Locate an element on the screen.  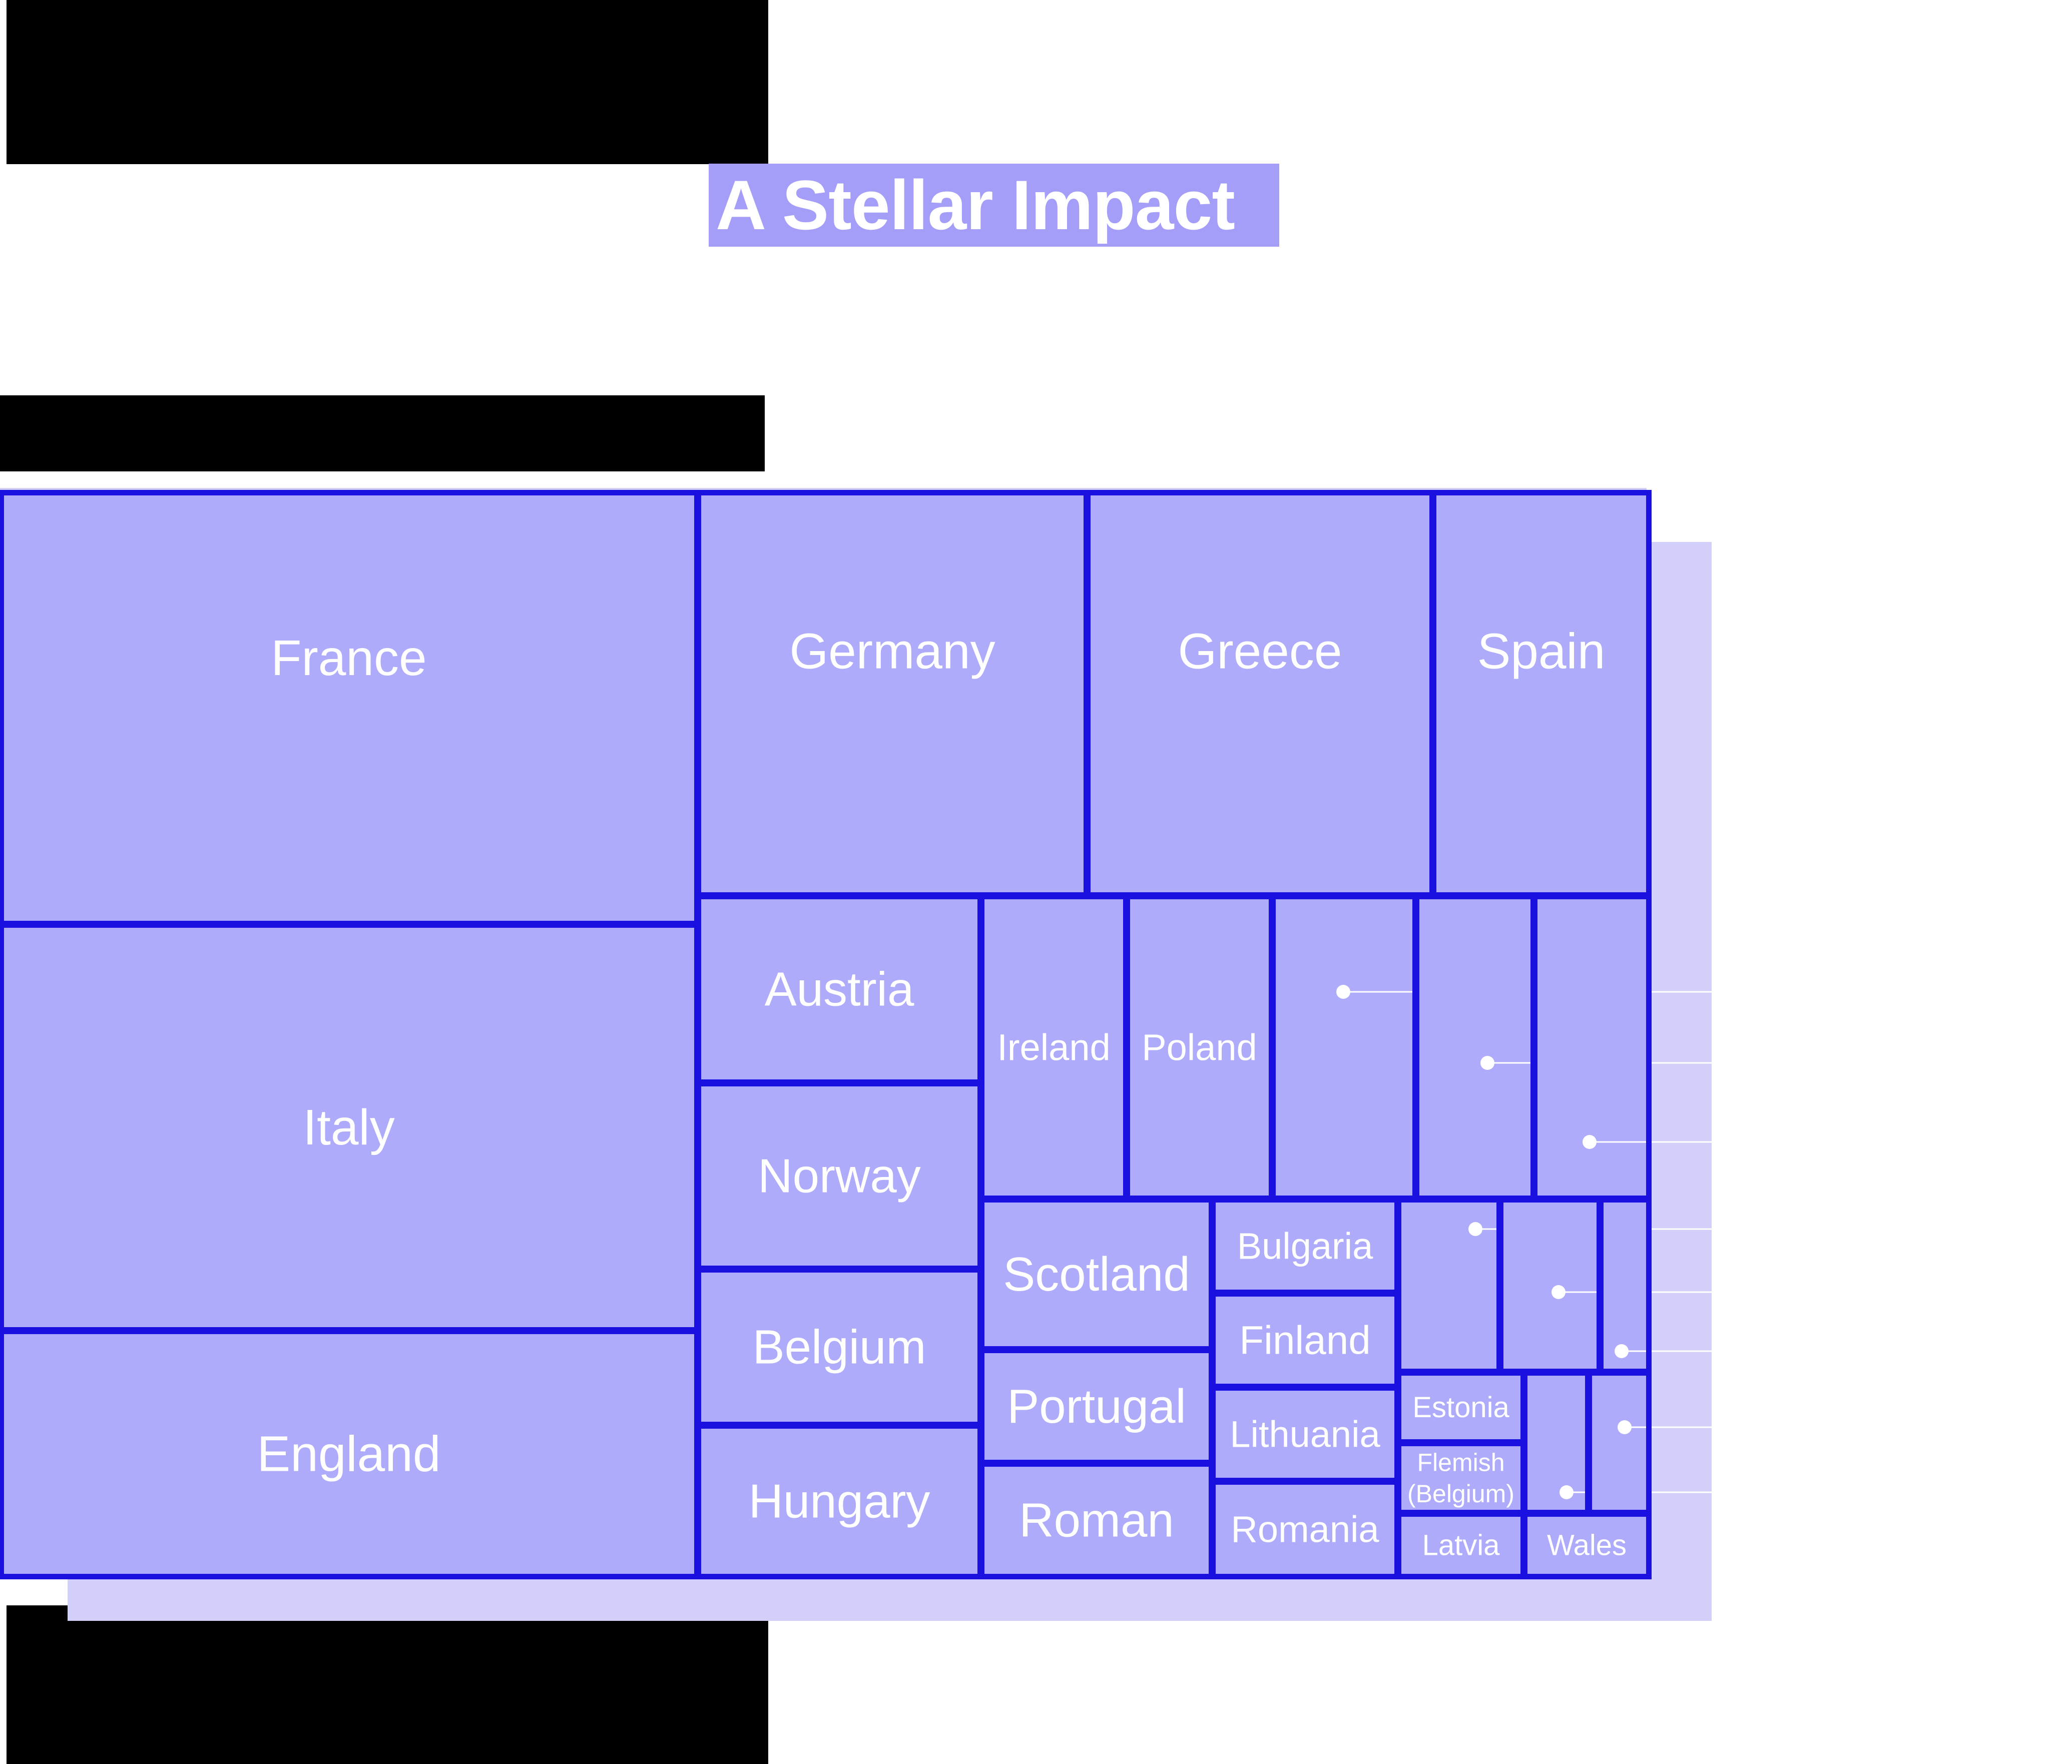
treemap-tile-finland: Finland is located at coordinates (1305, 1340).